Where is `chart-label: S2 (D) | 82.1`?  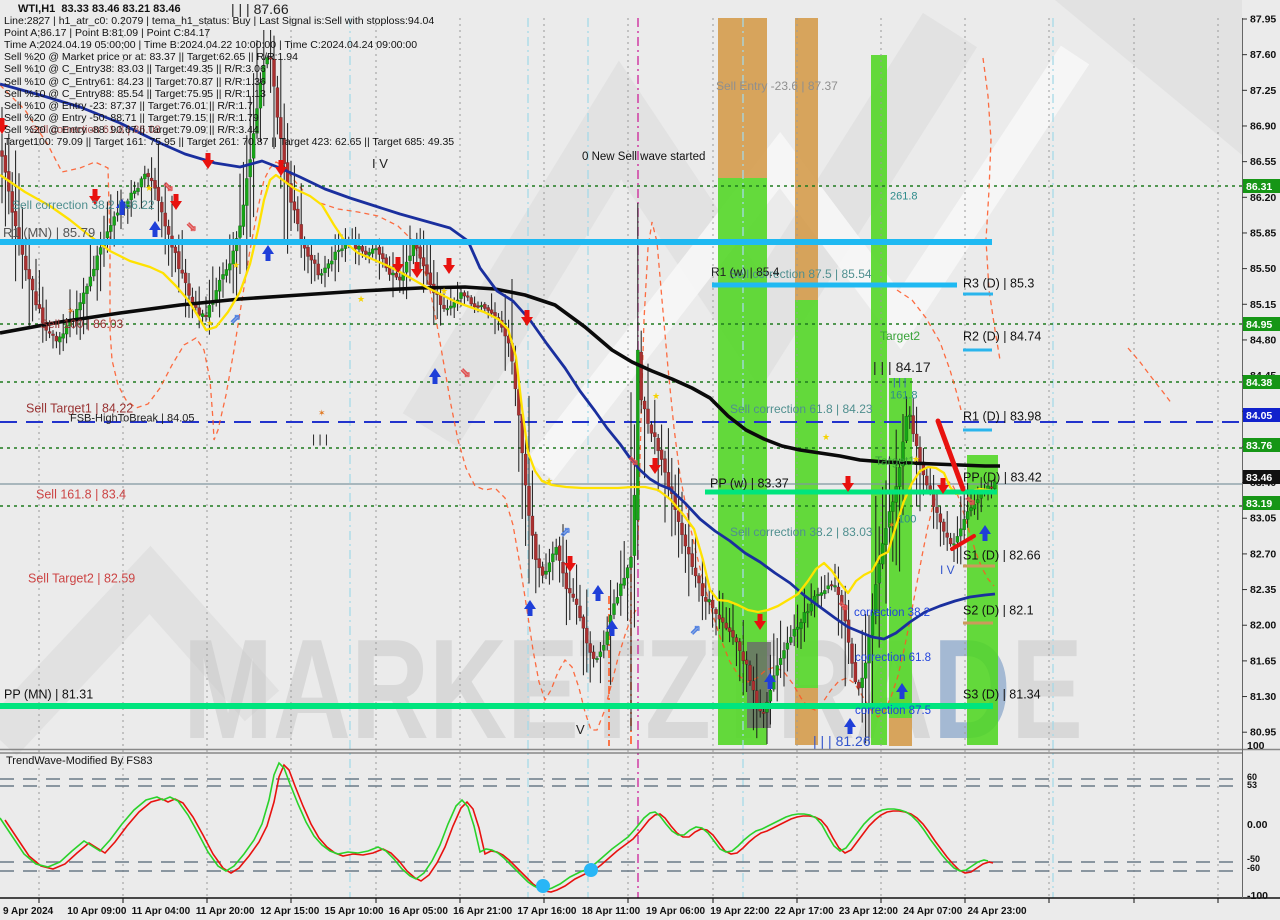 chart-label: S2 (D) | 82.1 is located at coordinates (998, 611).